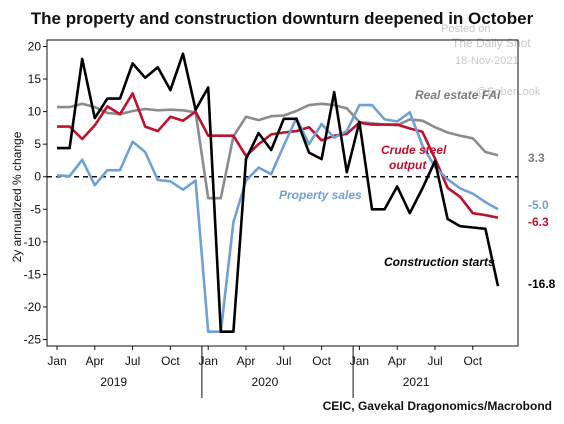 The width and height of the screenshot is (564, 424). I want to click on y-tick-label-3: 5, so click(37, 144).